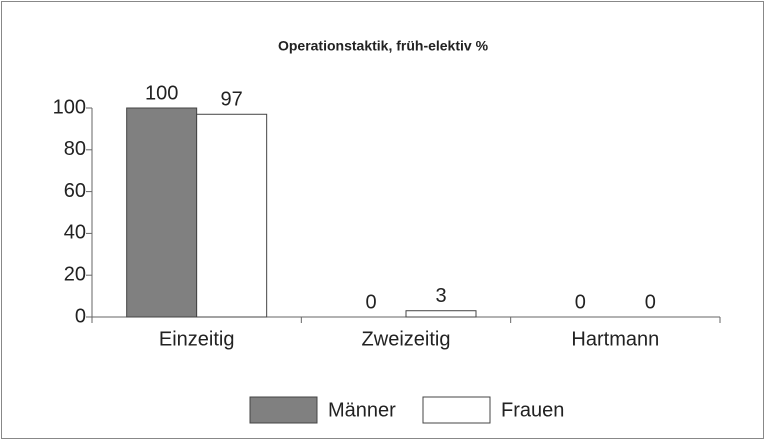  Describe the element at coordinates (232, 100) in the screenshot. I see `value-label: 97` at that location.